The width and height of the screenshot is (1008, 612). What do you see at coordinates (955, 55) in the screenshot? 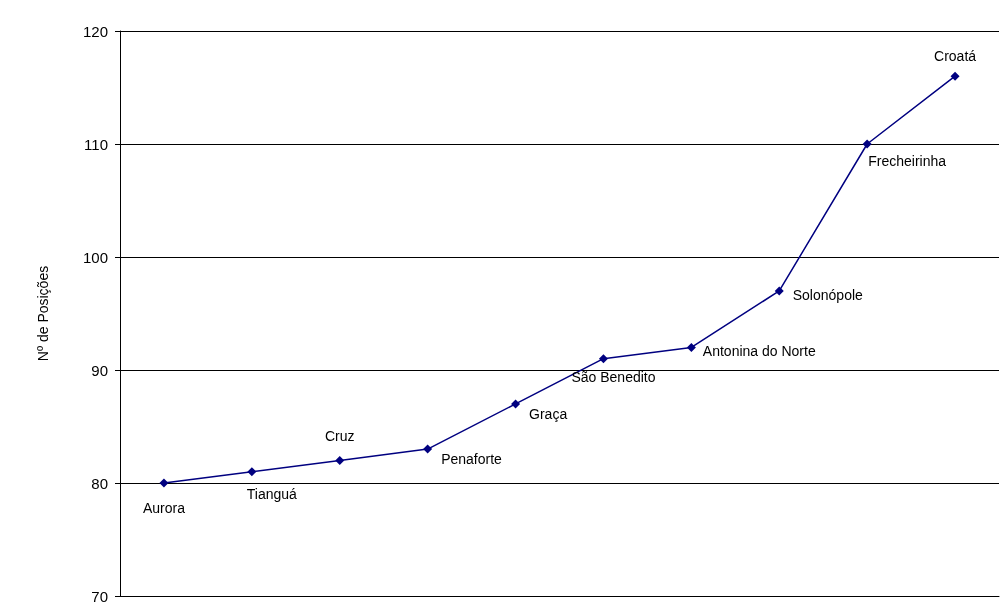
I see `data-label: Croatá` at bounding box center [955, 55].